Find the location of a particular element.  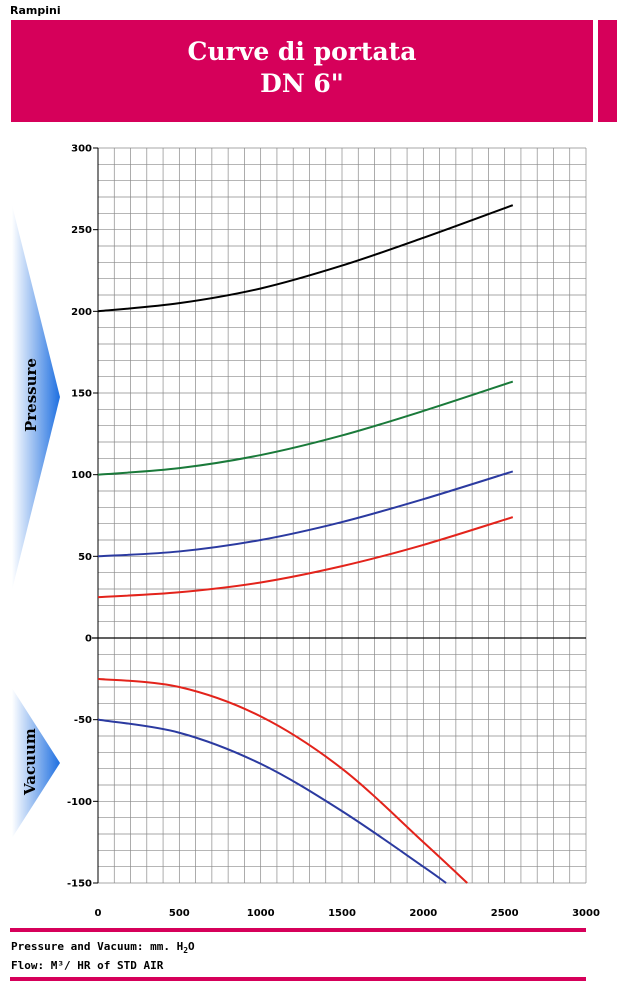

x-tick-label: 500 is located at coordinates (179, 913).